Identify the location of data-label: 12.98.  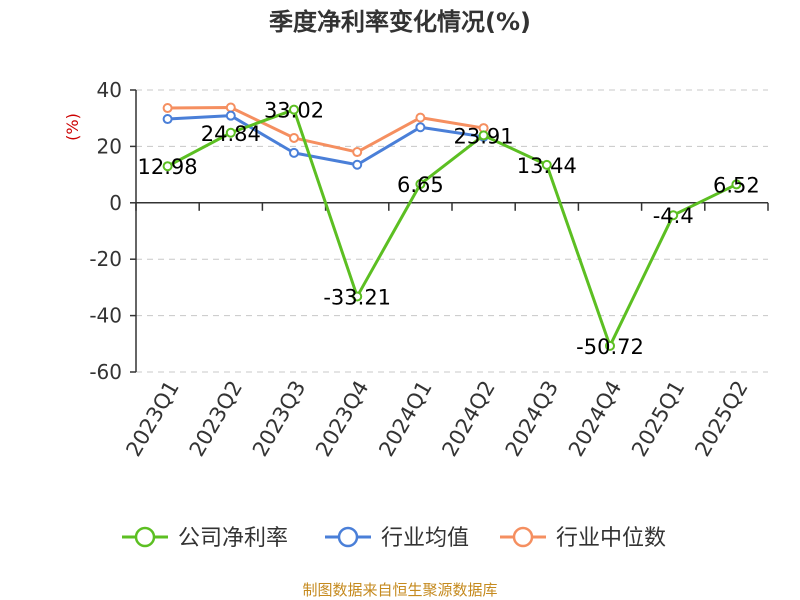
(168, 167).